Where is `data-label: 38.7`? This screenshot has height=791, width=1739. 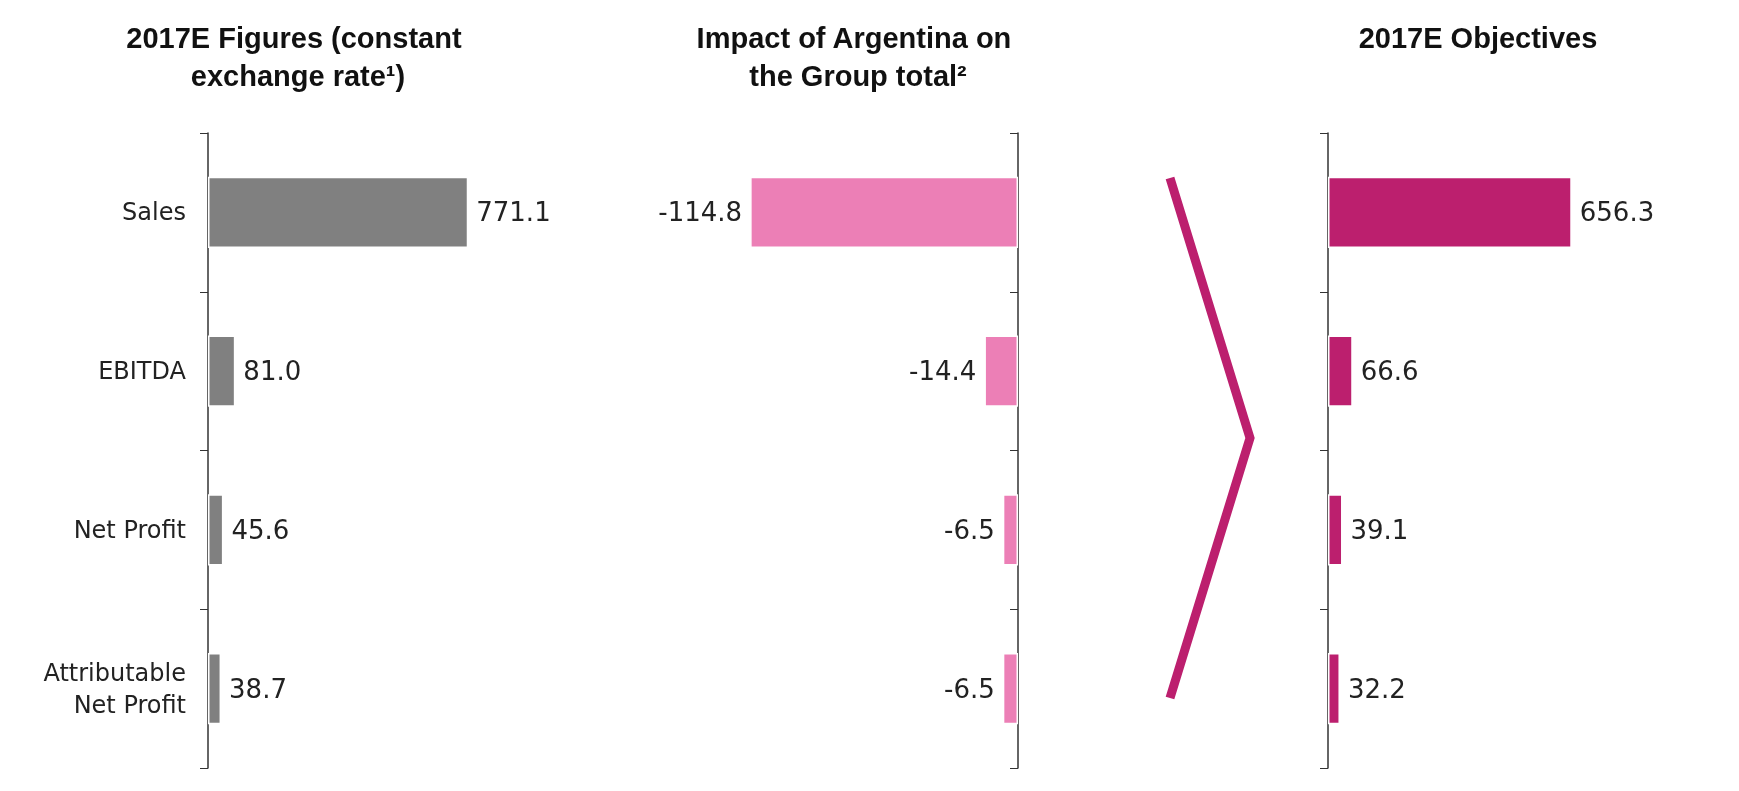 data-label: 38.7 is located at coordinates (258, 688).